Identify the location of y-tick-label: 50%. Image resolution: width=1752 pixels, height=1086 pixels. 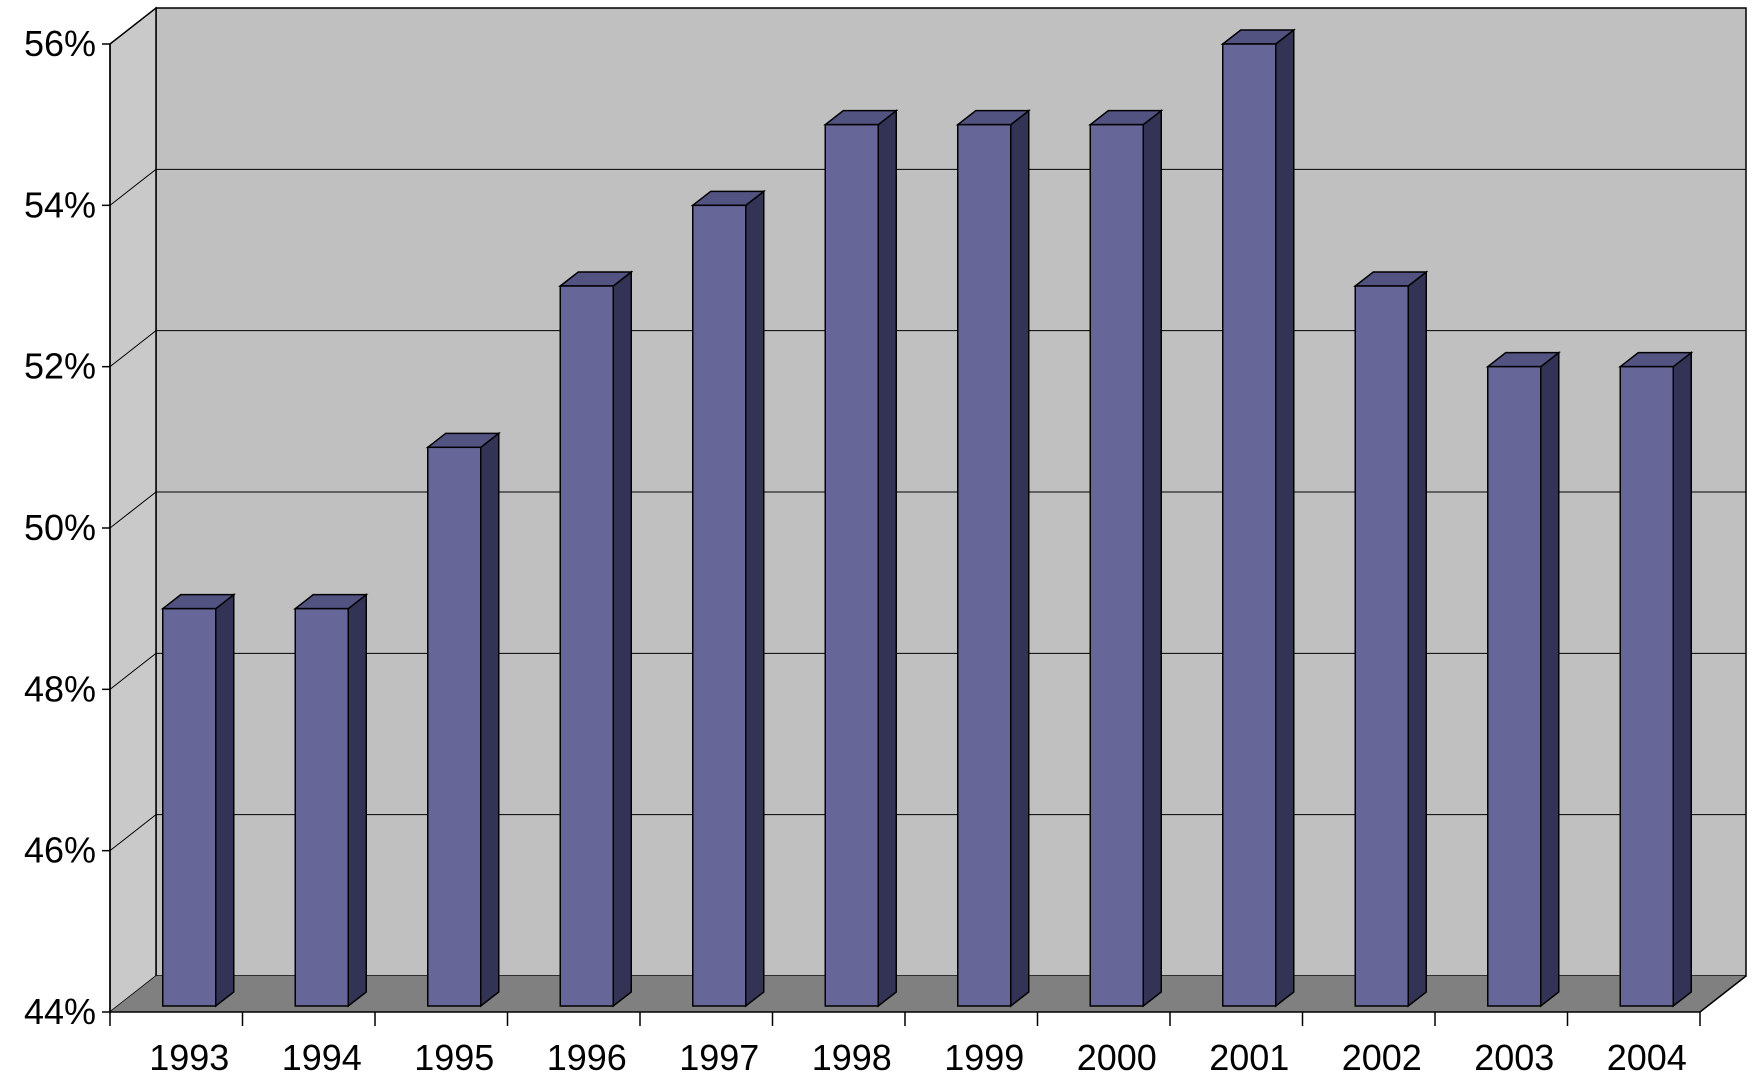
(60, 527).